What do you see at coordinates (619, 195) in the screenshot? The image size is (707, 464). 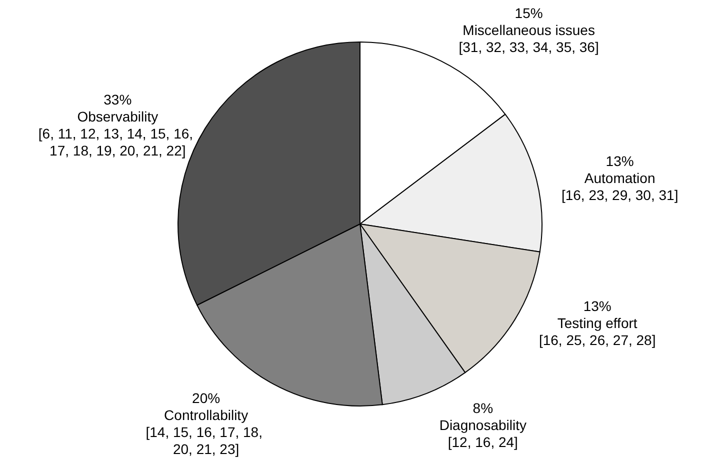 I see `text: [16, 23, 29, 30, 31]` at bounding box center [619, 195].